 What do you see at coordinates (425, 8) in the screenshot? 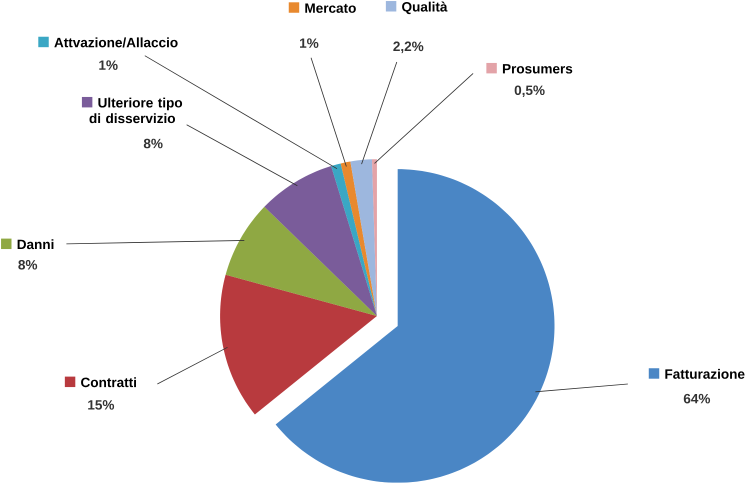
I see `legend-label: Qualità` at bounding box center [425, 8].